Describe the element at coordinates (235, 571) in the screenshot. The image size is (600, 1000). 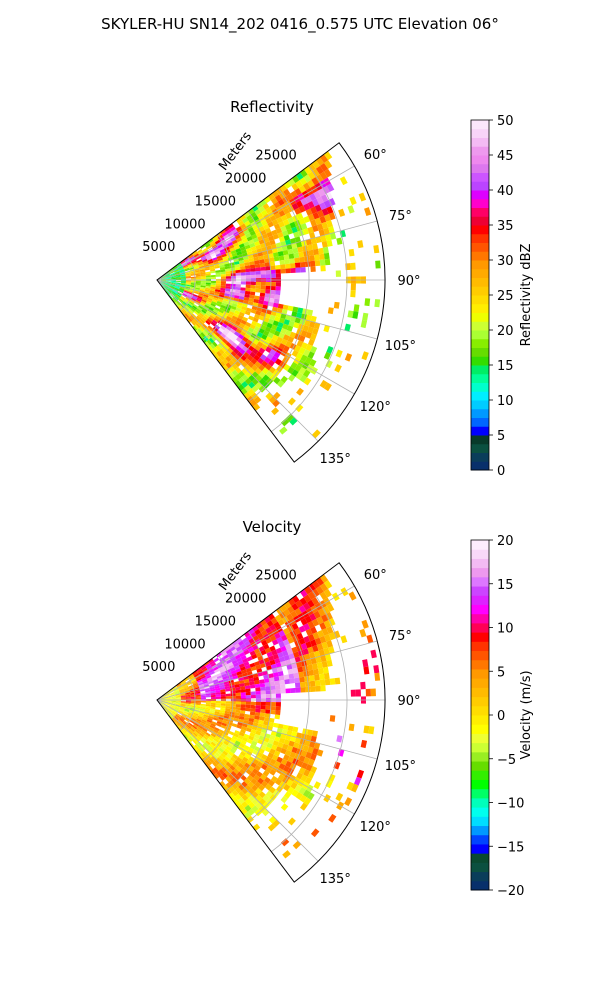
I see `radial-axis-label: Meters` at that location.